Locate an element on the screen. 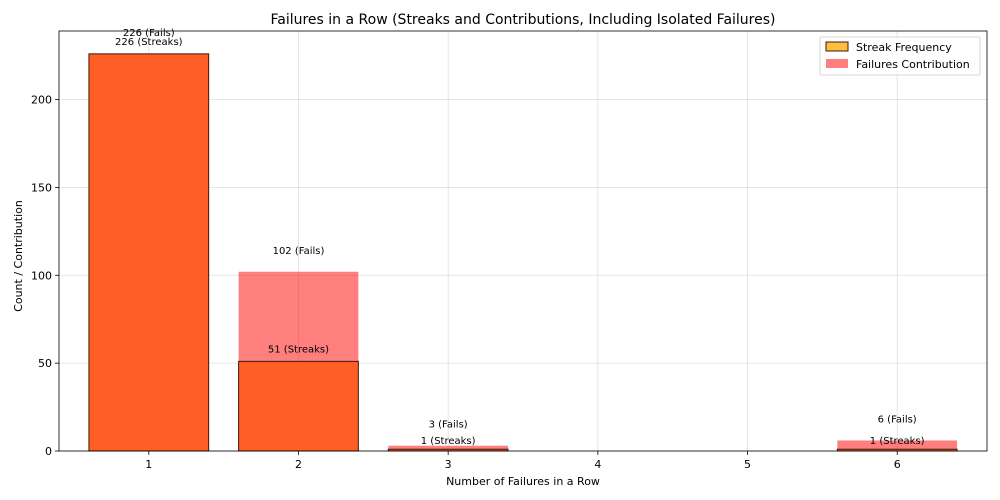  legend-swatch-failures-contribution is located at coordinates (837, 63).